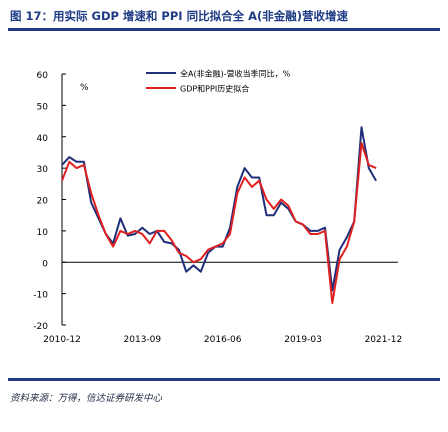 This screenshot has height=432, width=448. I want to click on y-tick-label: 60, so click(43, 76).